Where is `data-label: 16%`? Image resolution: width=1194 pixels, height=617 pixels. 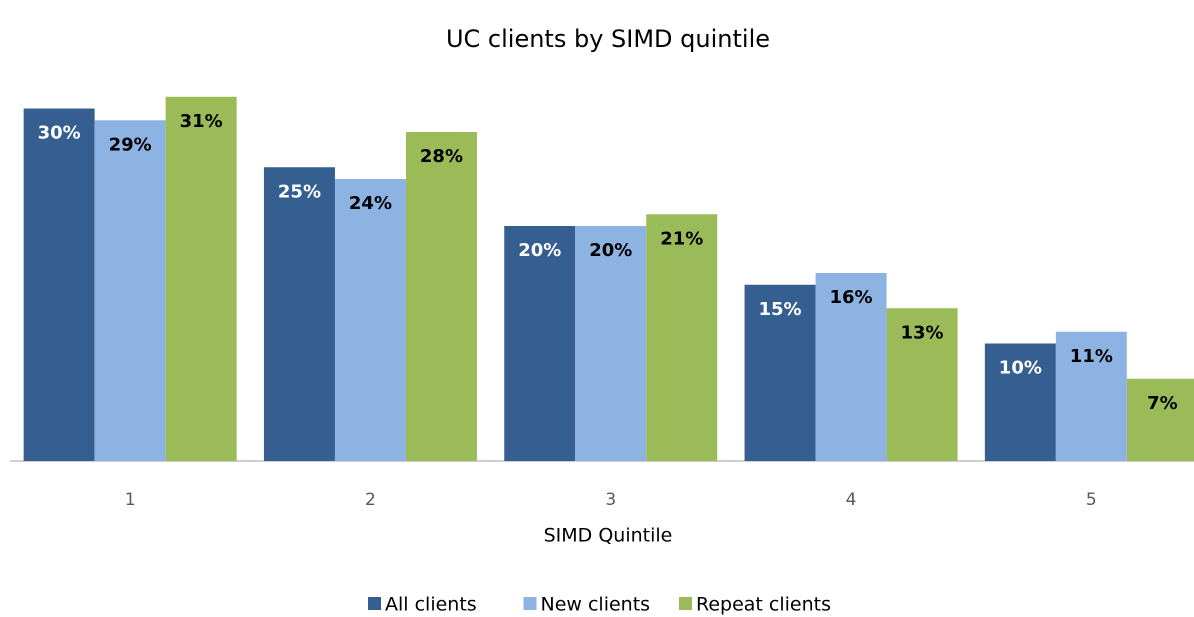
data-label: 16% is located at coordinates (851, 297).